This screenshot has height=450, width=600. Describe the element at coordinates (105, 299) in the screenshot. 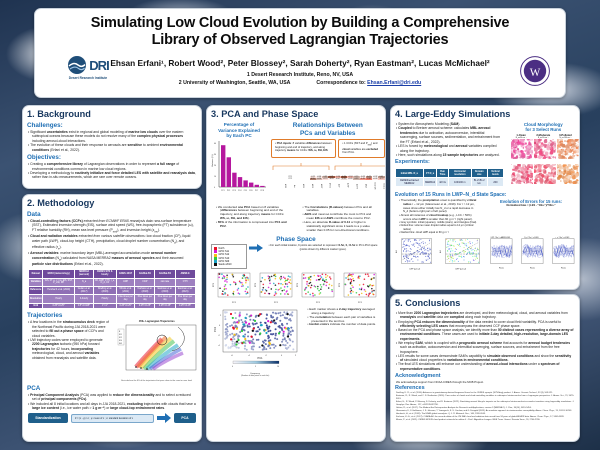

I see `table-cell: Hourly` at that location.